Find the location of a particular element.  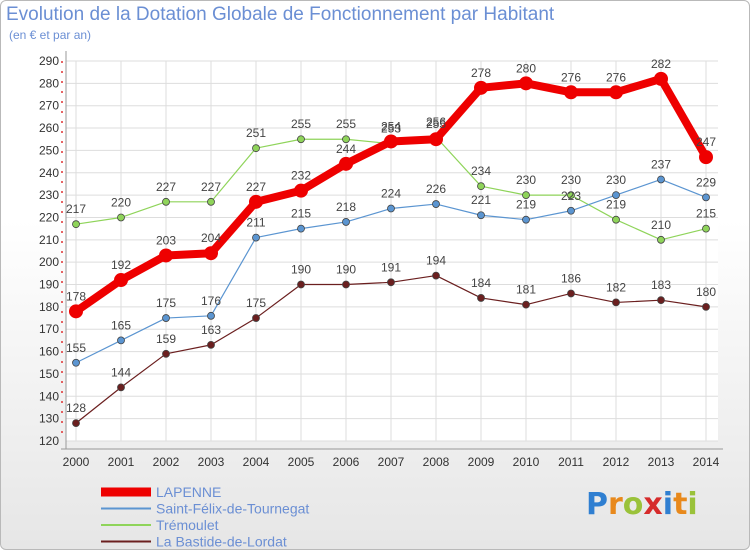

x-tick-label: 2012 is located at coordinates (616, 462).